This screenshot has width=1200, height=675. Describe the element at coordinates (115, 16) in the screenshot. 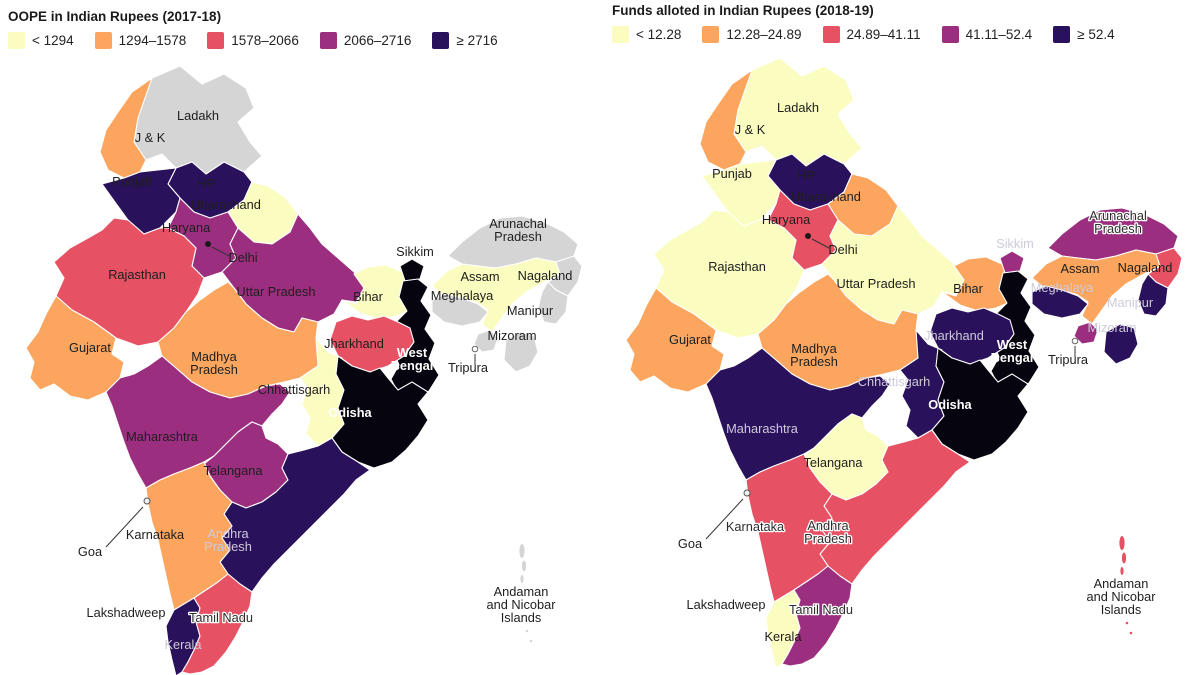

I see `left-legend-title: OOPE in Indian Rupees (2017-18)` at that location.